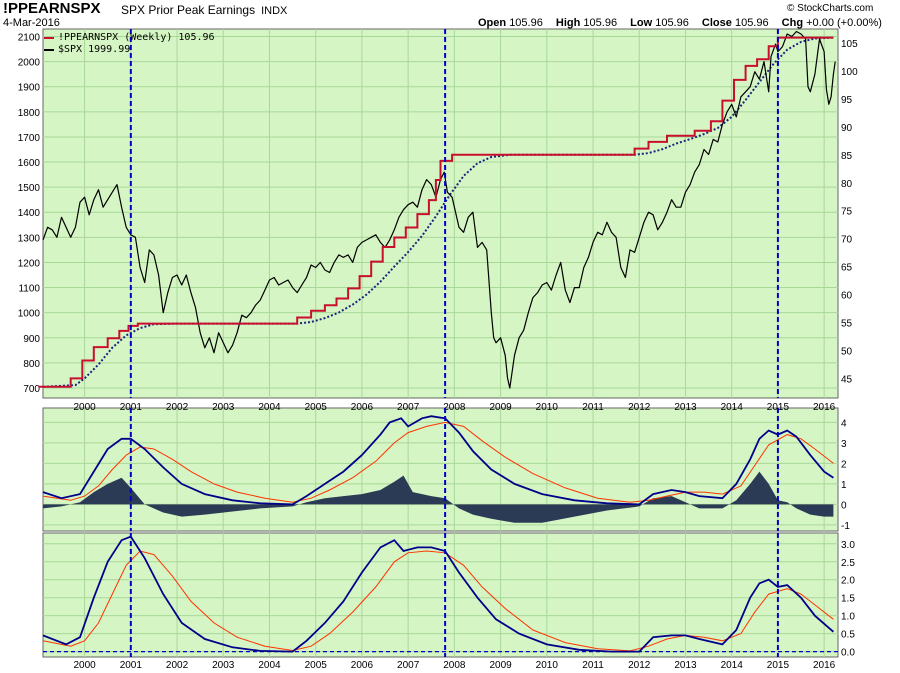 This screenshot has height=673, width=900. What do you see at coordinates (845, 526) in the screenshot?
I see `right-axis-tick-label: -1` at bounding box center [845, 526].